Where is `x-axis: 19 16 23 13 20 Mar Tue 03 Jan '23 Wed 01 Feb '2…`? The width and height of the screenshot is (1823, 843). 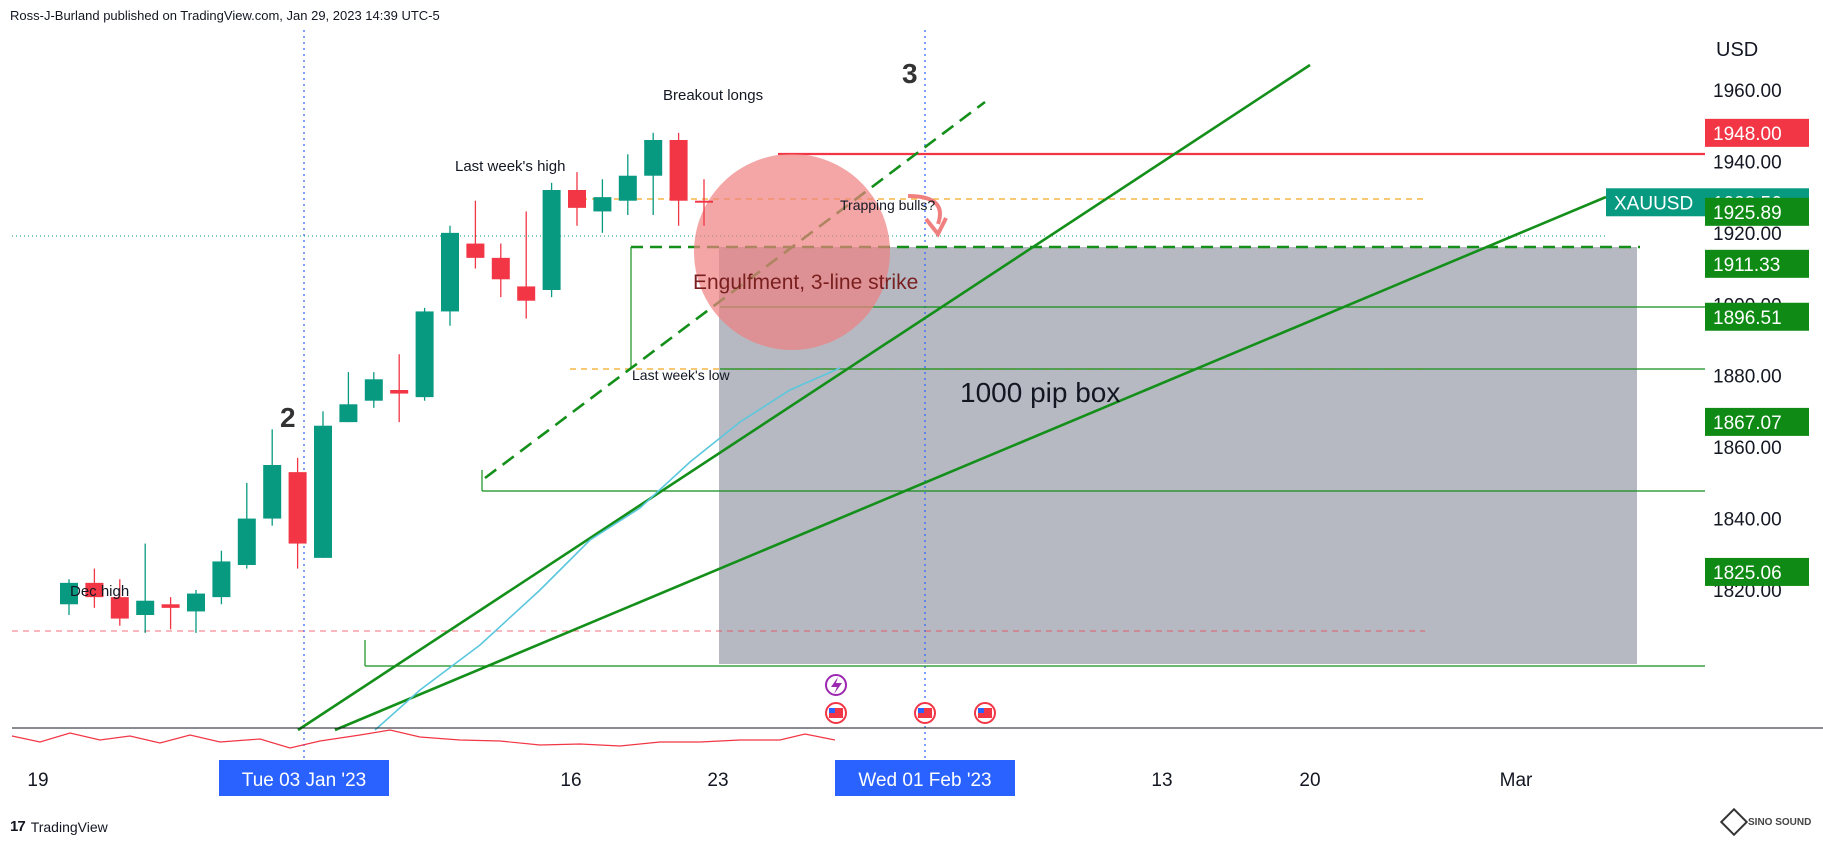 x-axis: 19 16 23 13 20 Mar Tue 03 Jan '23 Wed 01 Feb '2… is located at coordinates (780, 778).